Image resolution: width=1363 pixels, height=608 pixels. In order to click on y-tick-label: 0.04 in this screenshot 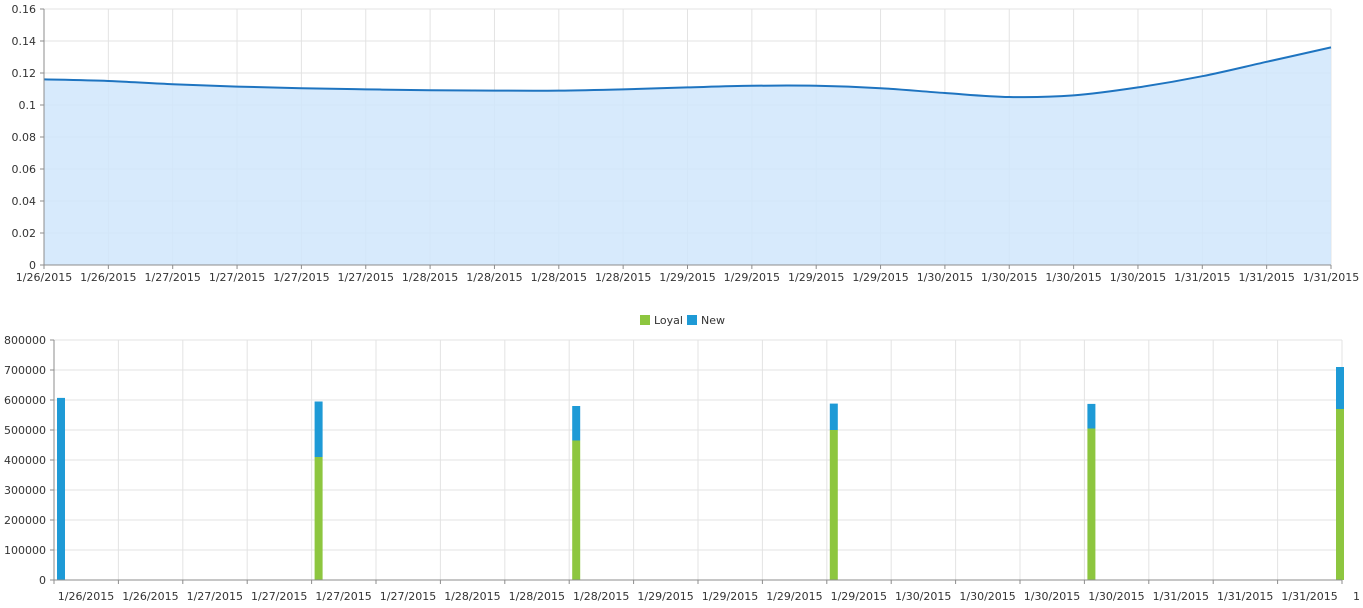, I will do `click(24, 201)`.